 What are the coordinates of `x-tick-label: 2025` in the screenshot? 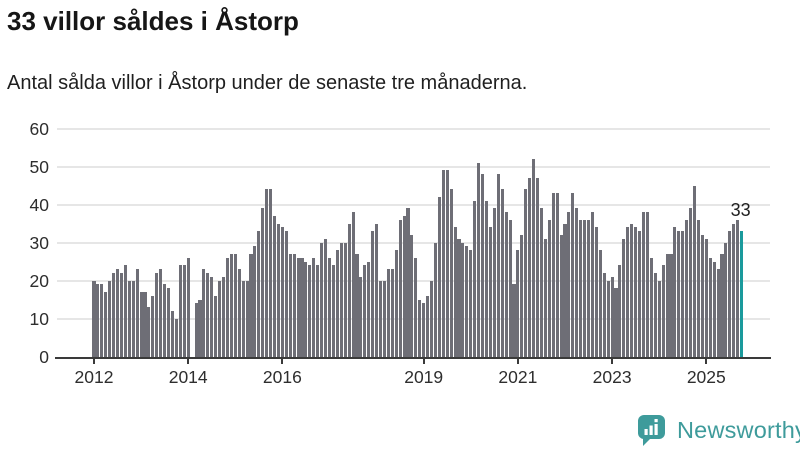 It's located at (706, 377).